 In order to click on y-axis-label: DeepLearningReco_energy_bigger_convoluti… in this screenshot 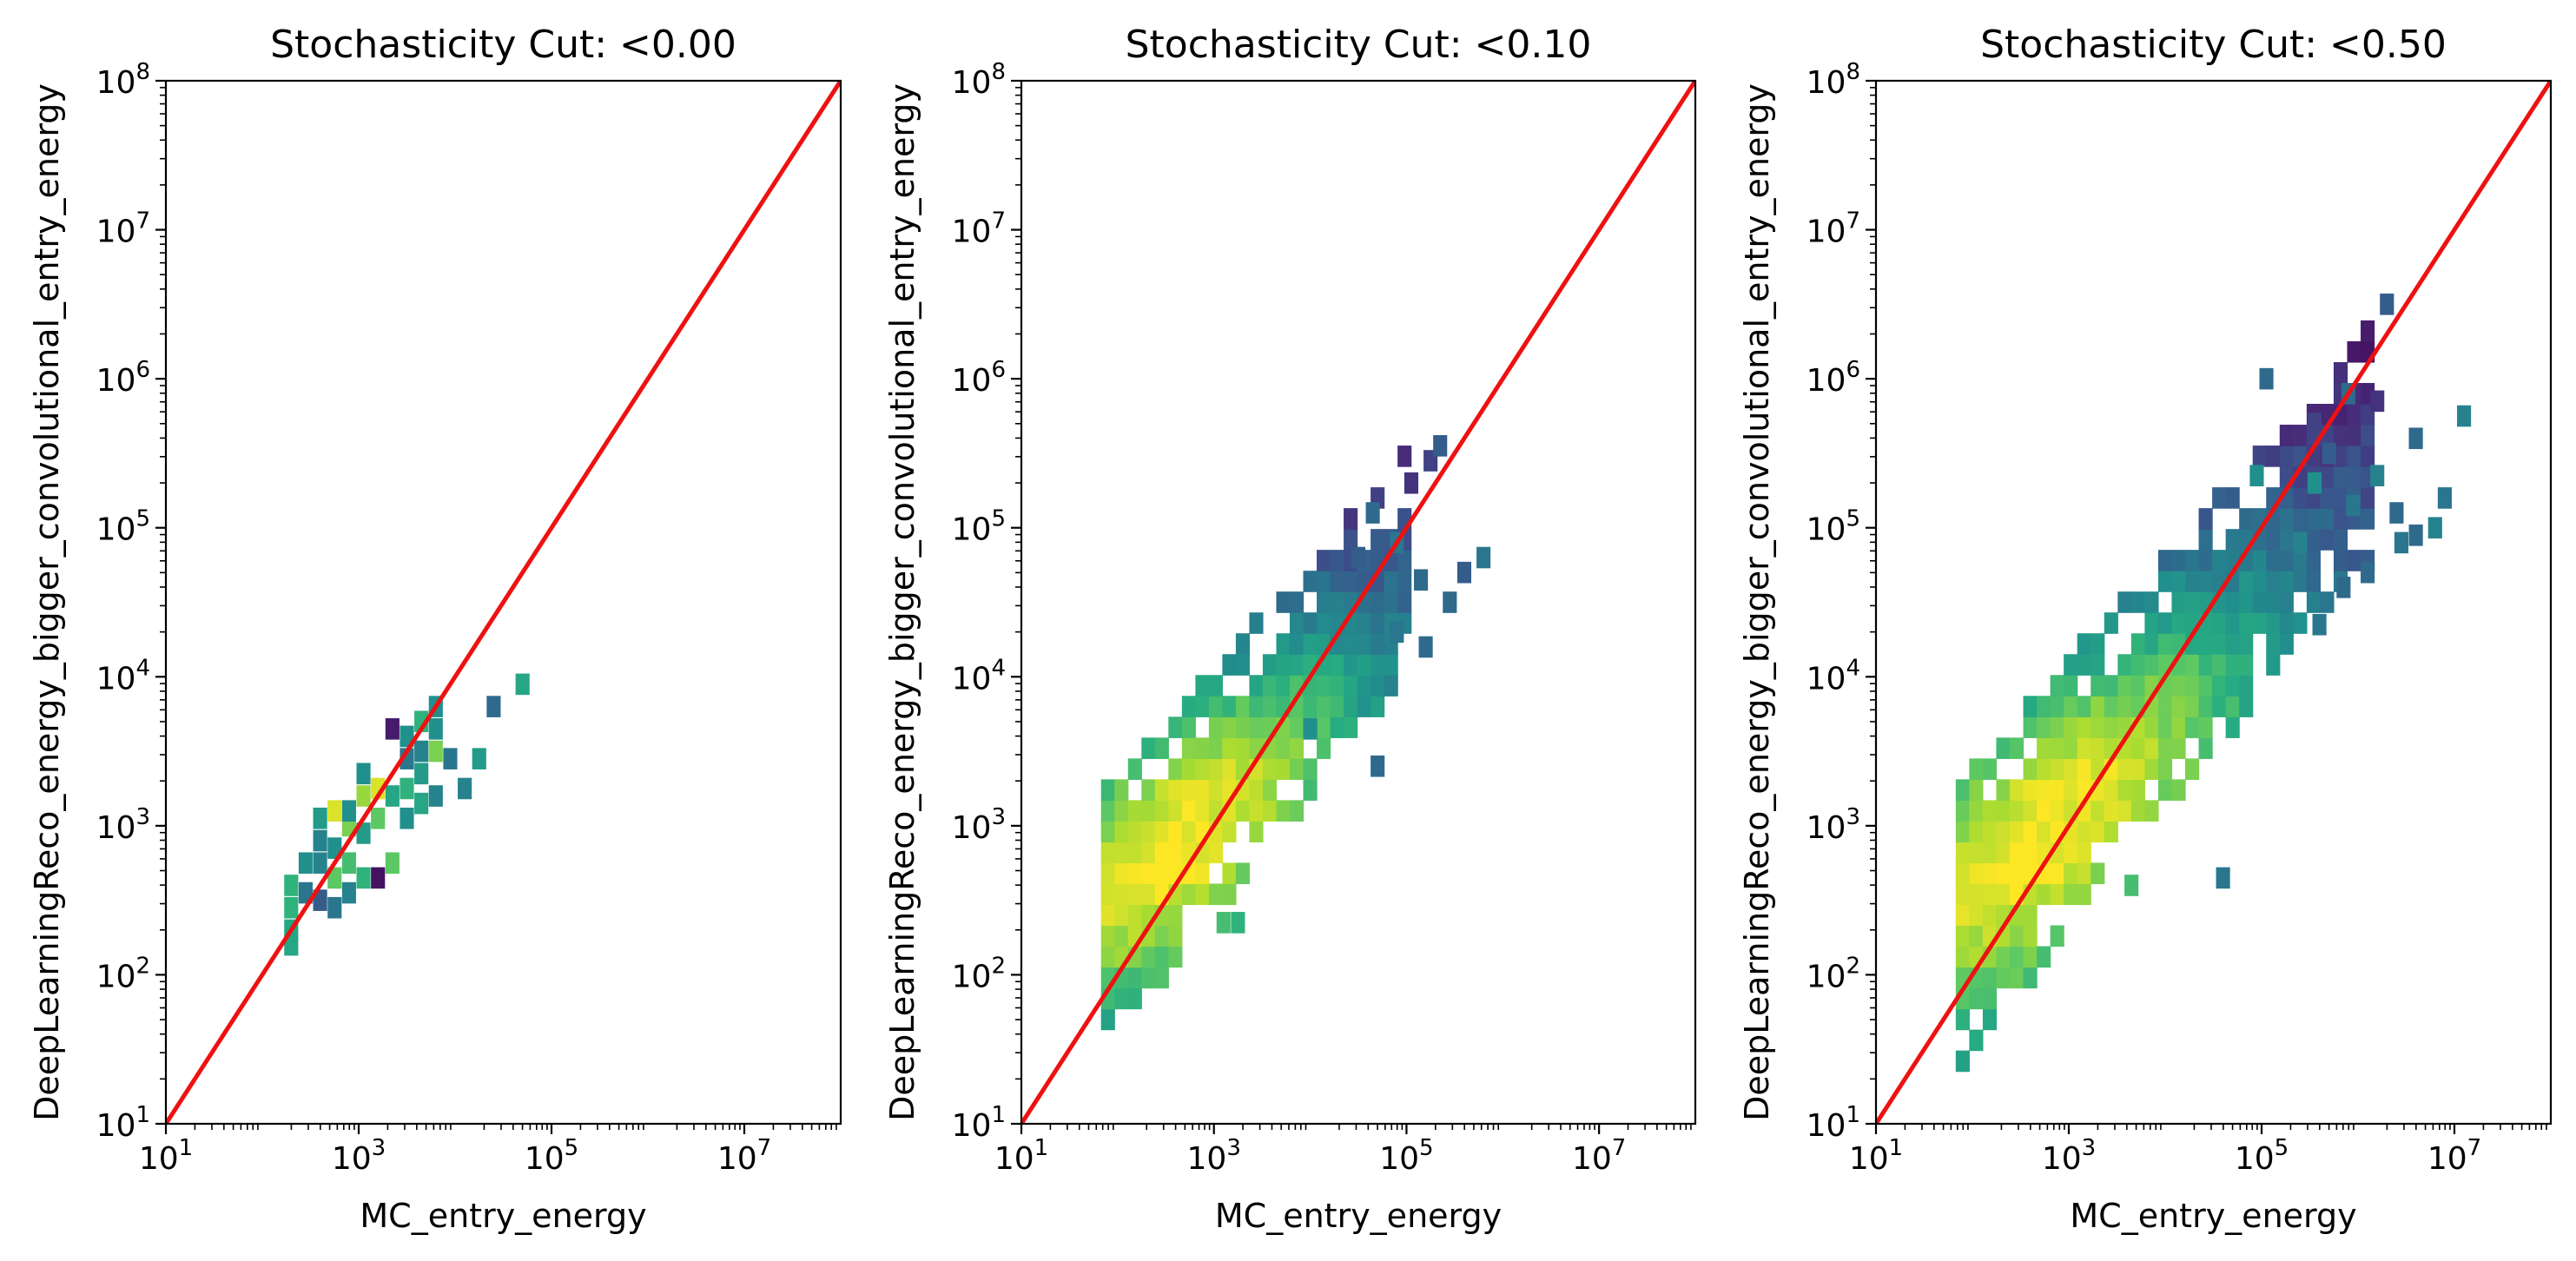, I will do `click(1757, 602)`.